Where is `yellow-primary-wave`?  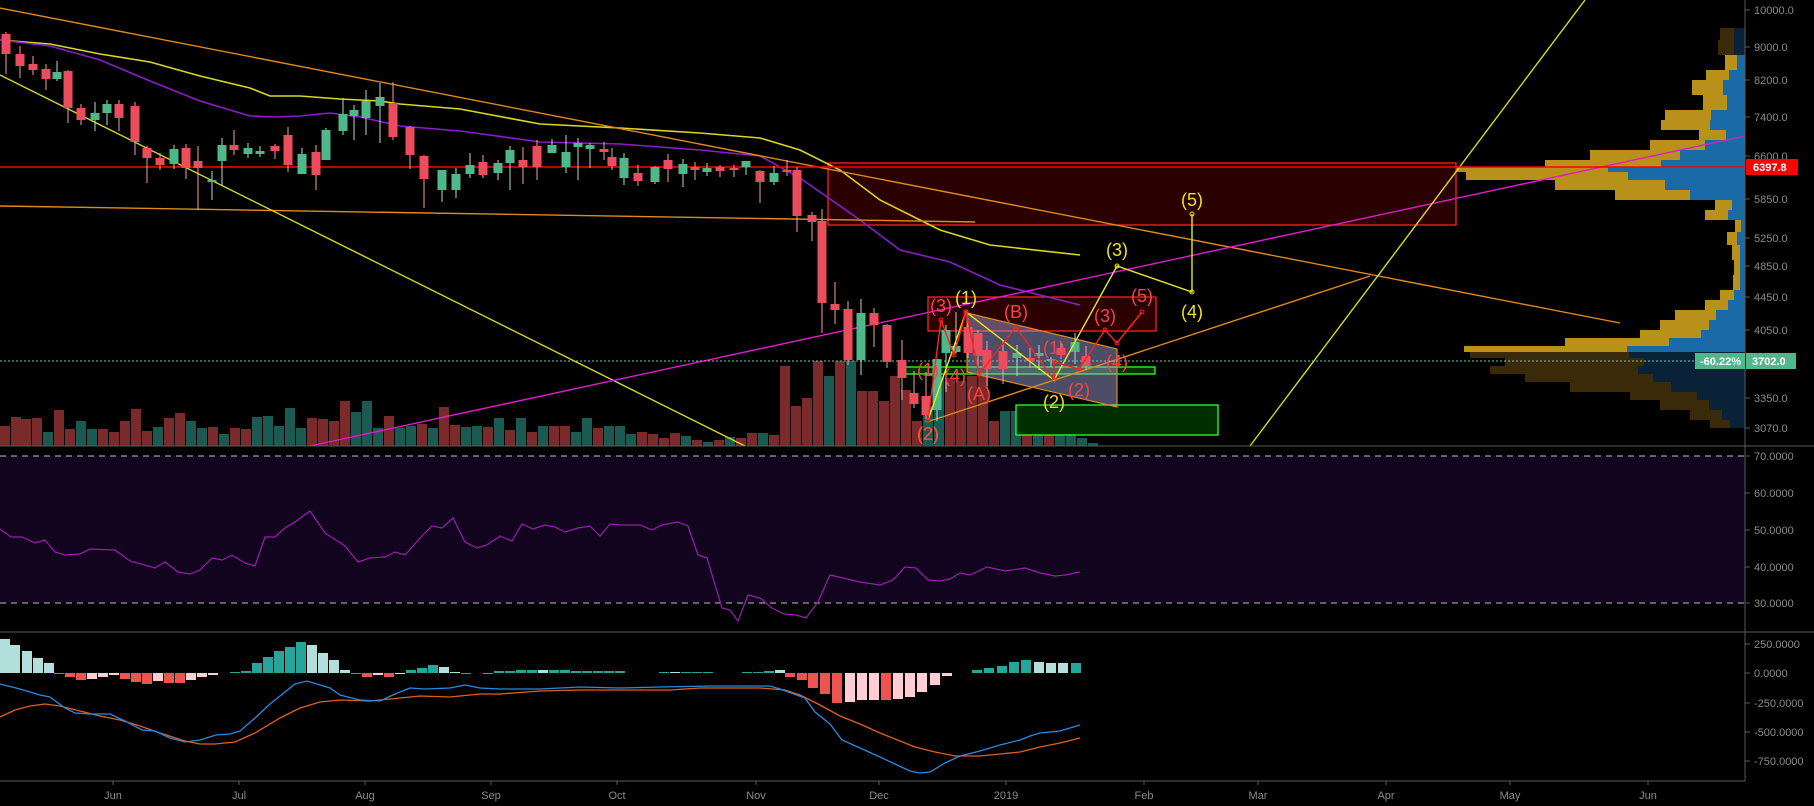 yellow-primary-wave is located at coordinates (1060, 317).